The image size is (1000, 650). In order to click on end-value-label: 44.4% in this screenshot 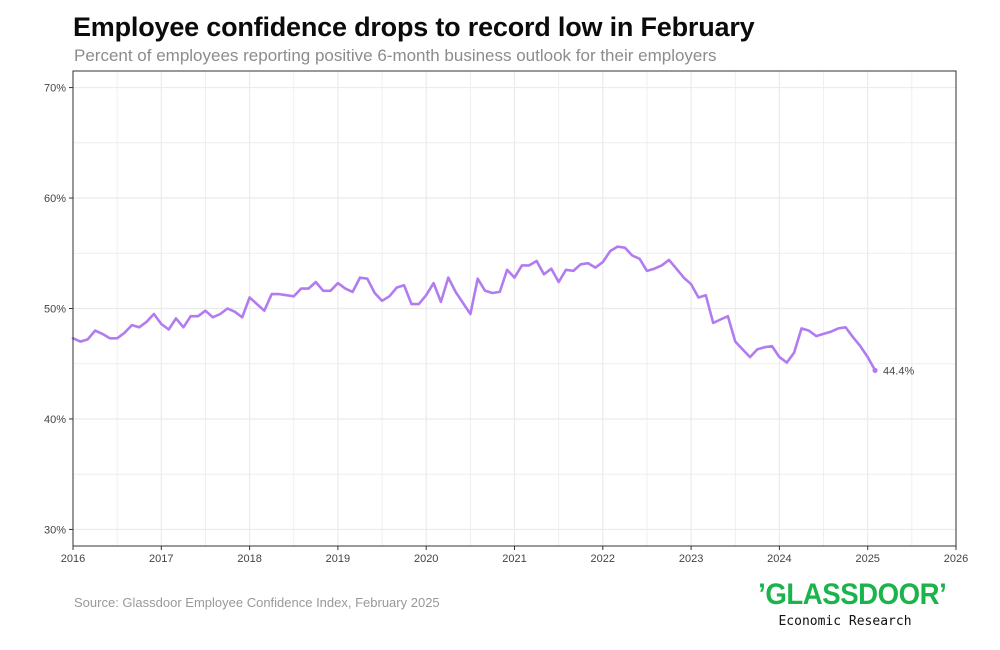, I will do `click(898, 371)`.